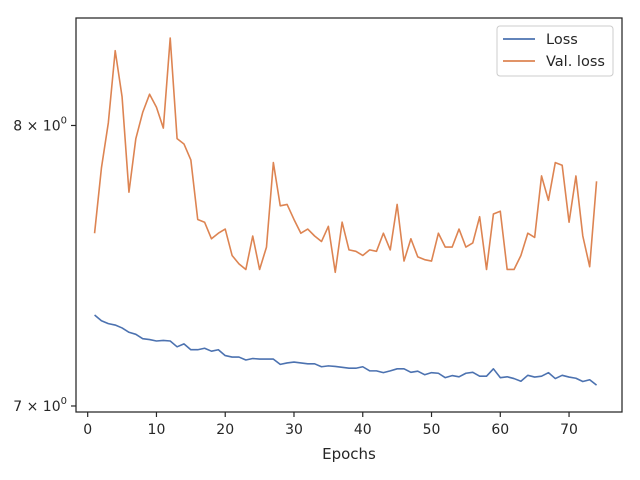 This screenshot has width=640, height=480. Describe the element at coordinates (555, 51) in the screenshot. I see `legend: Loss Val. loss` at that location.